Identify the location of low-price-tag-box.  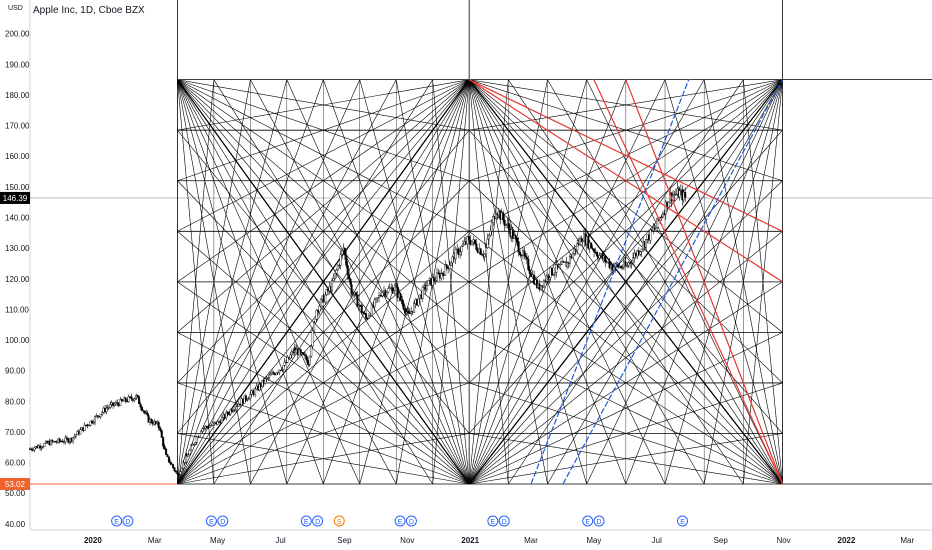
(15, 483).